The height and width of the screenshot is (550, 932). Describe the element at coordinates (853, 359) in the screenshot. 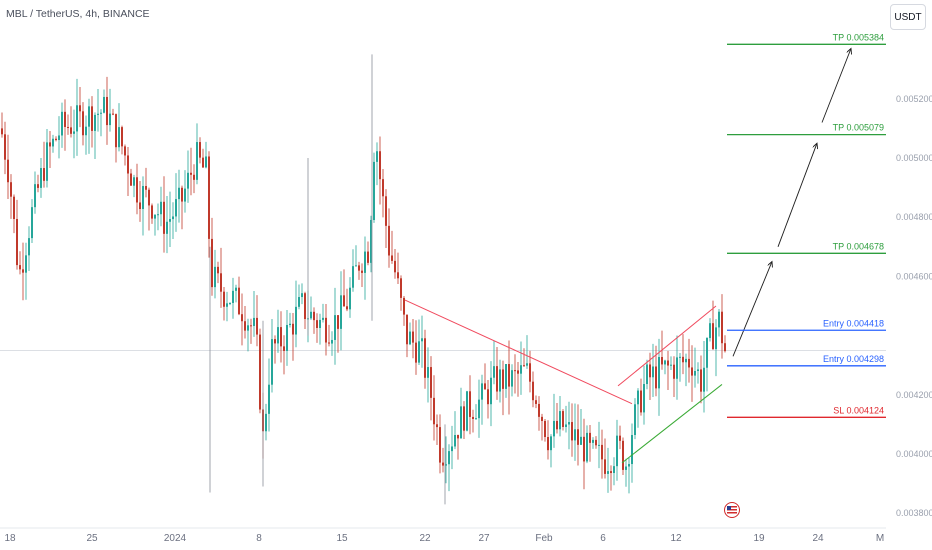

I see `level-label: Entry 0.004298` at that location.